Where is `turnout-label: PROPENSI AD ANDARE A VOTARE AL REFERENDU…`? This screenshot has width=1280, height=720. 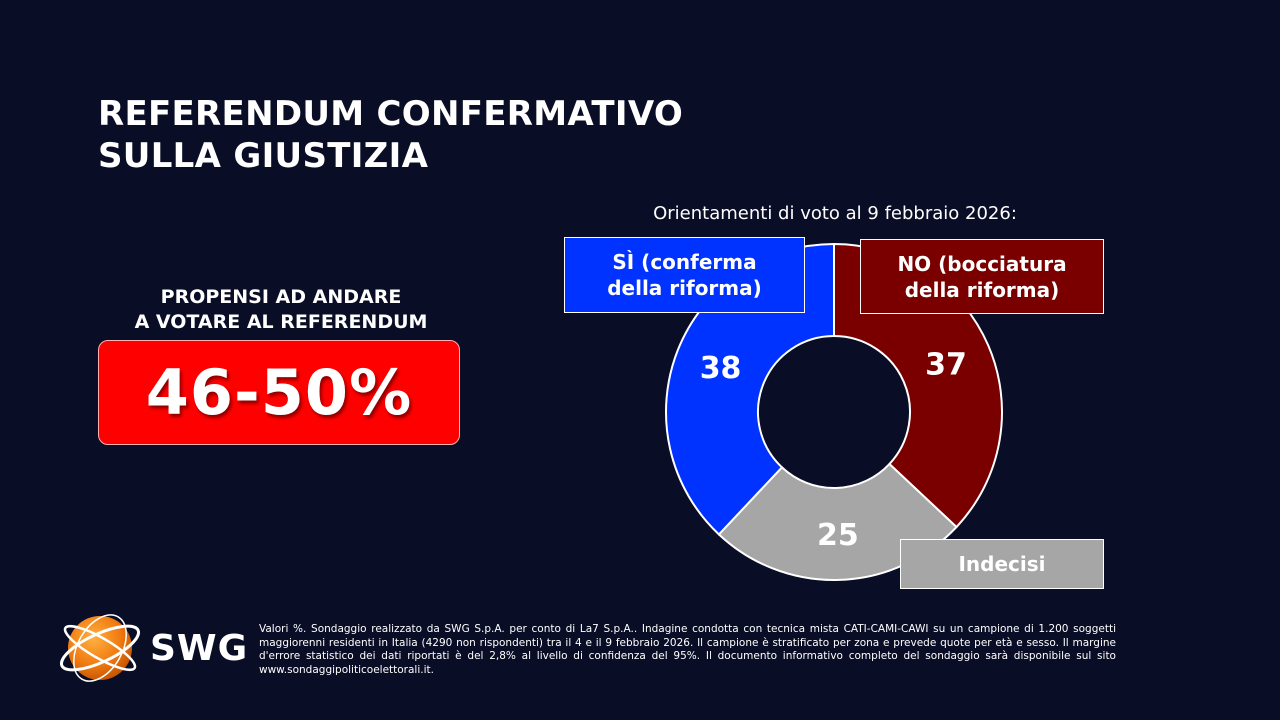 turnout-label: PROPENSI AD ANDARE A VOTARE AL REFERENDU… is located at coordinates (281, 310).